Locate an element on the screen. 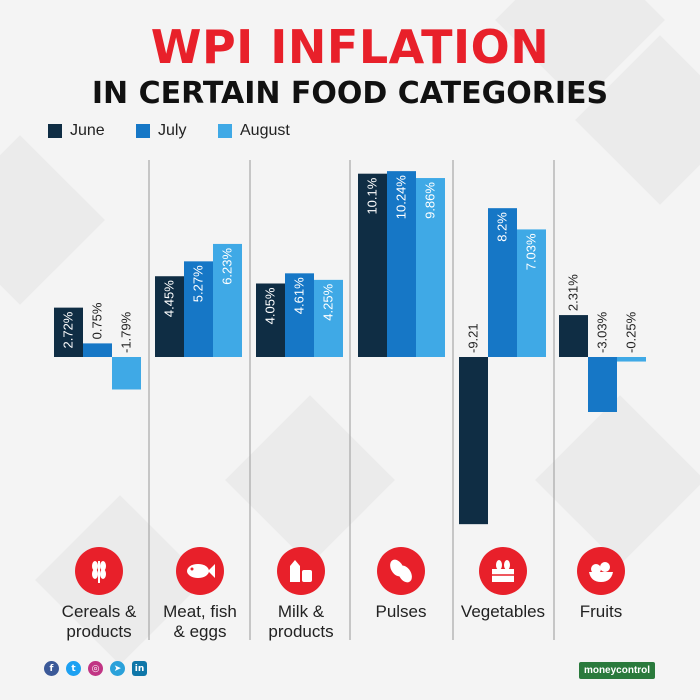 The height and width of the screenshot is (700, 700). beans-icon is located at coordinates (401, 571).